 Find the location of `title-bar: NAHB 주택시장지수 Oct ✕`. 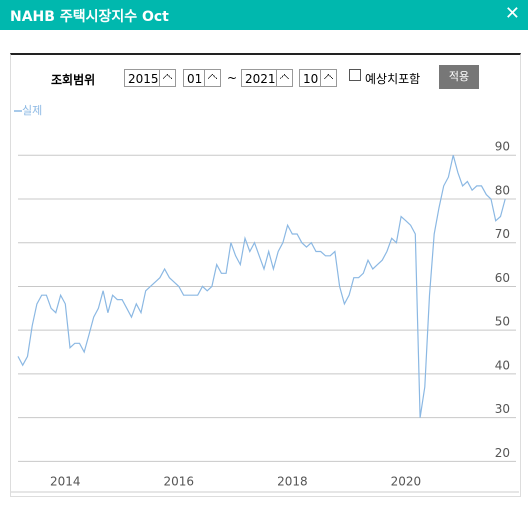

title-bar: NAHB 주택시장지수 Oct ✕ is located at coordinates (264, 15).